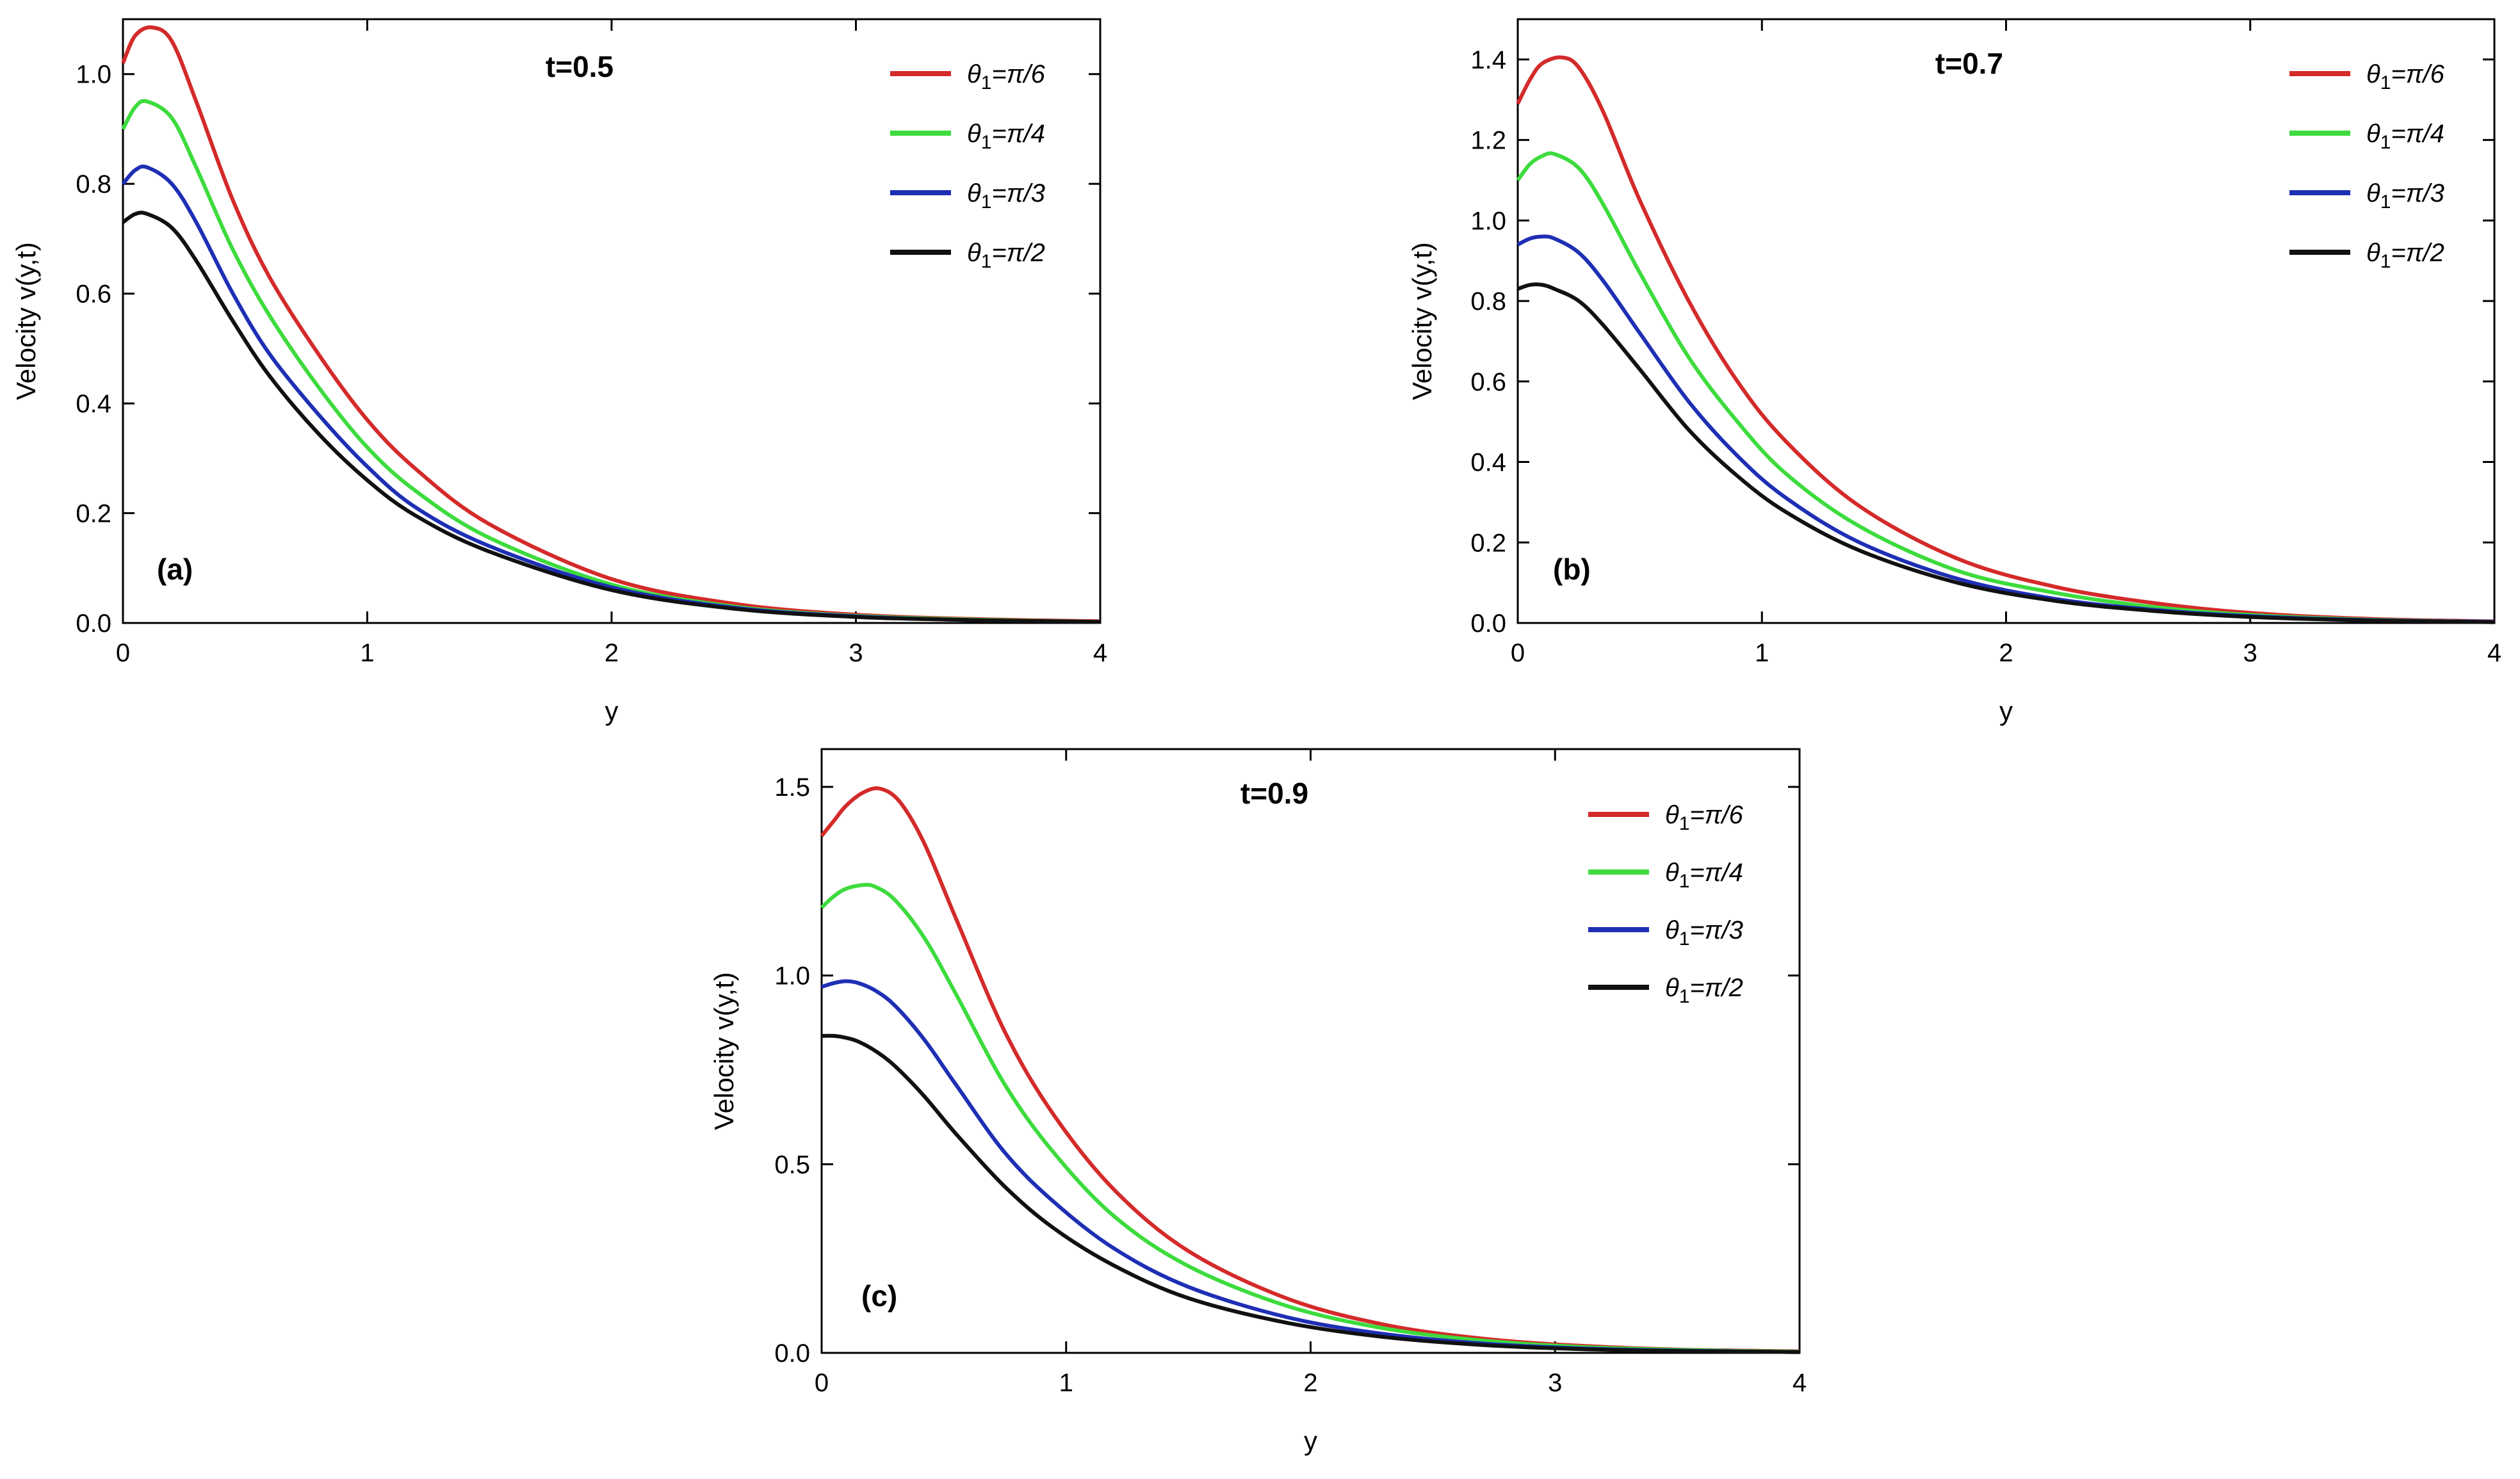 This screenshot has height=1479, width=2520. Describe the element at coordinates (792, 788) in the screenshot. I see `y-tick-label: 1.5` at that location.